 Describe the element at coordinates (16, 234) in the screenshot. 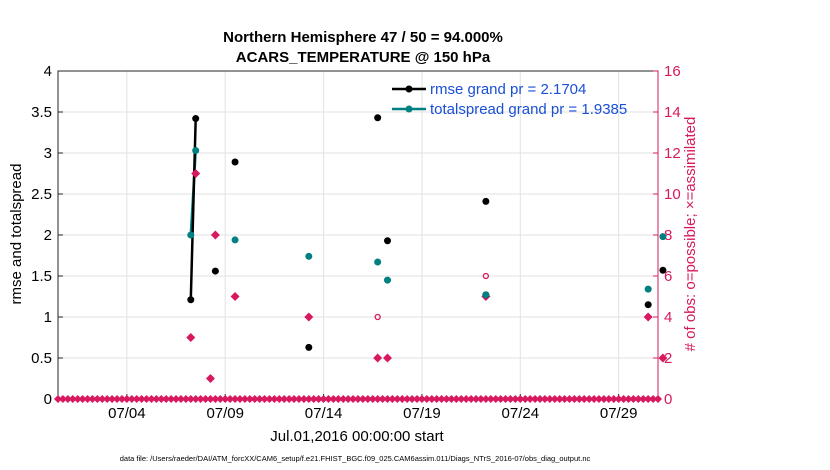

I see `y-axis-label-left: rmse and totalspread` at that location.